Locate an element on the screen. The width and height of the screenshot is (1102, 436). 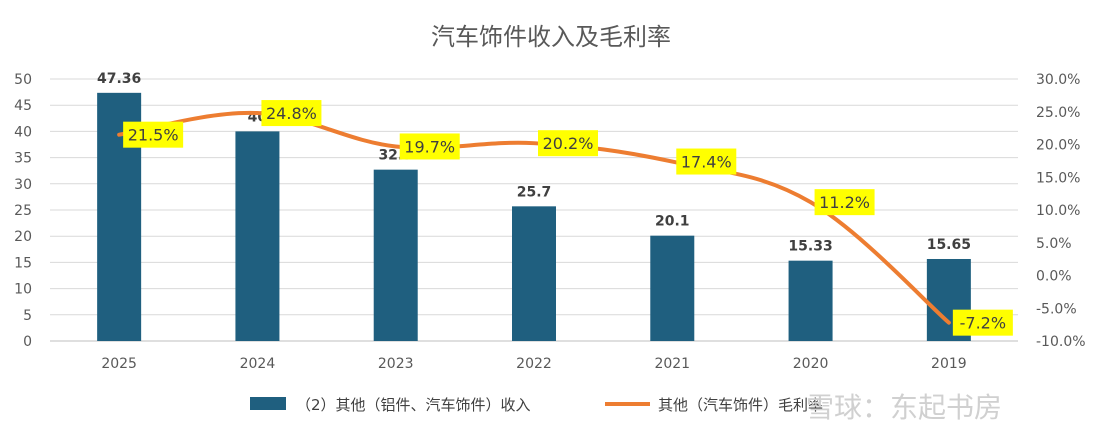
right-tick-label: 10.0% is located at coordinates (1058, 211).